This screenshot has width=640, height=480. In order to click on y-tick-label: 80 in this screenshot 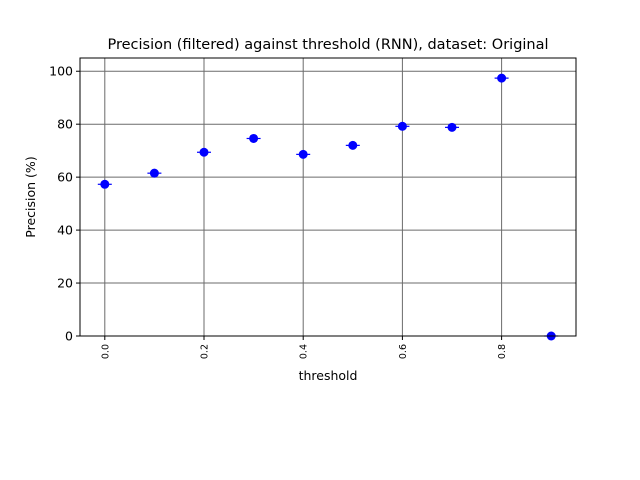, I will do `click(65, 124)`.